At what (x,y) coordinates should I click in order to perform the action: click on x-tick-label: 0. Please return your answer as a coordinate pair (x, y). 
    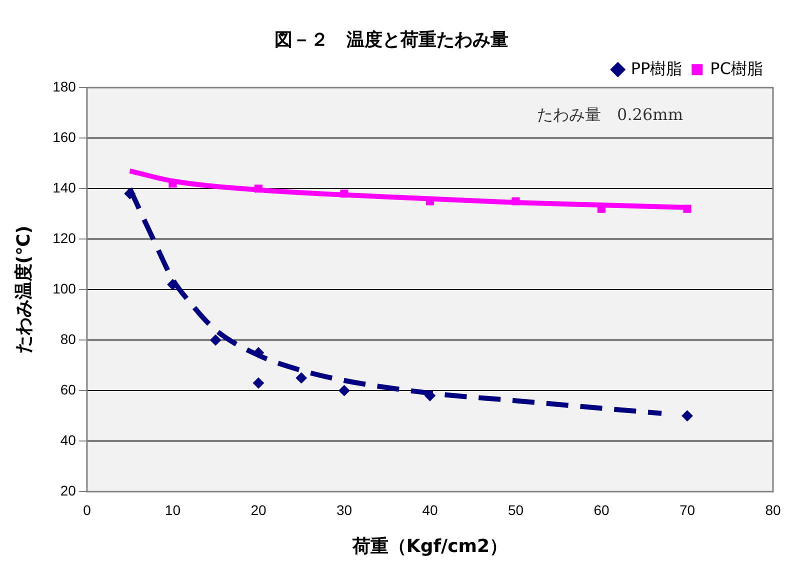
    Looking at the image, I should click on (87, 510).